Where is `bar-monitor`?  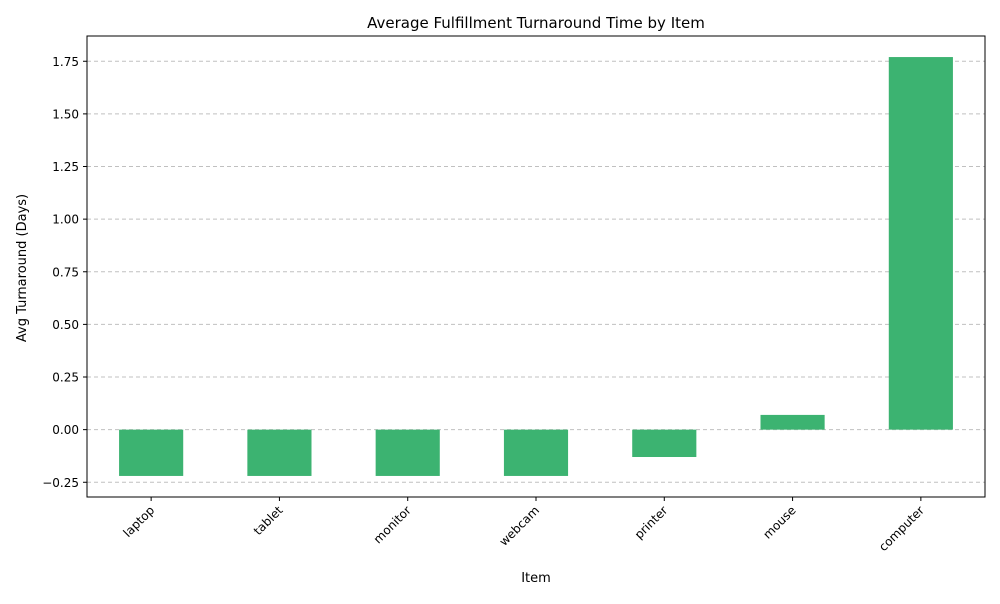 bar-monitor is located at coordinates (407, 452).